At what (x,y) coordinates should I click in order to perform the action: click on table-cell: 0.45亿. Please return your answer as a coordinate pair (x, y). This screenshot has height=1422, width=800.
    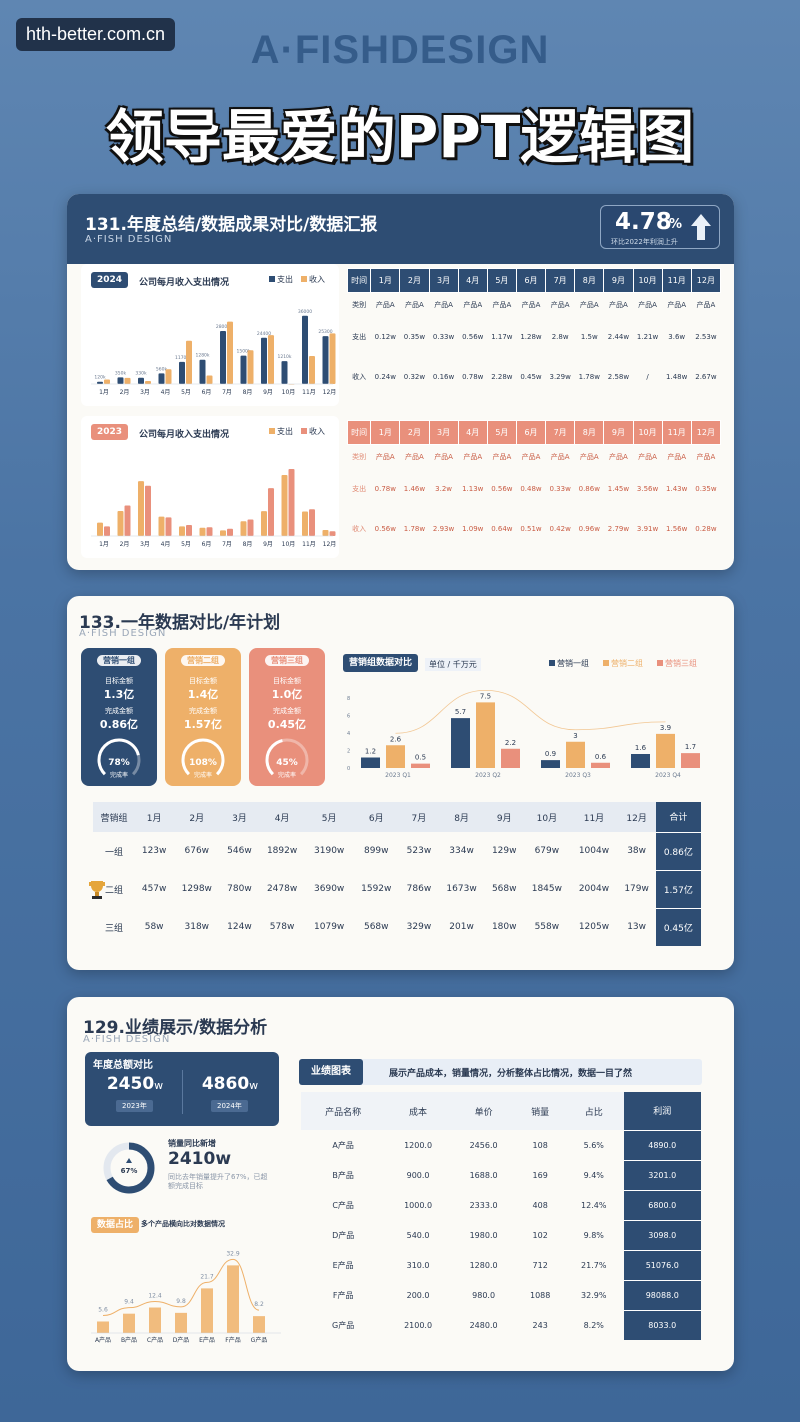
    Looking at the image, I should click on (678, 926).